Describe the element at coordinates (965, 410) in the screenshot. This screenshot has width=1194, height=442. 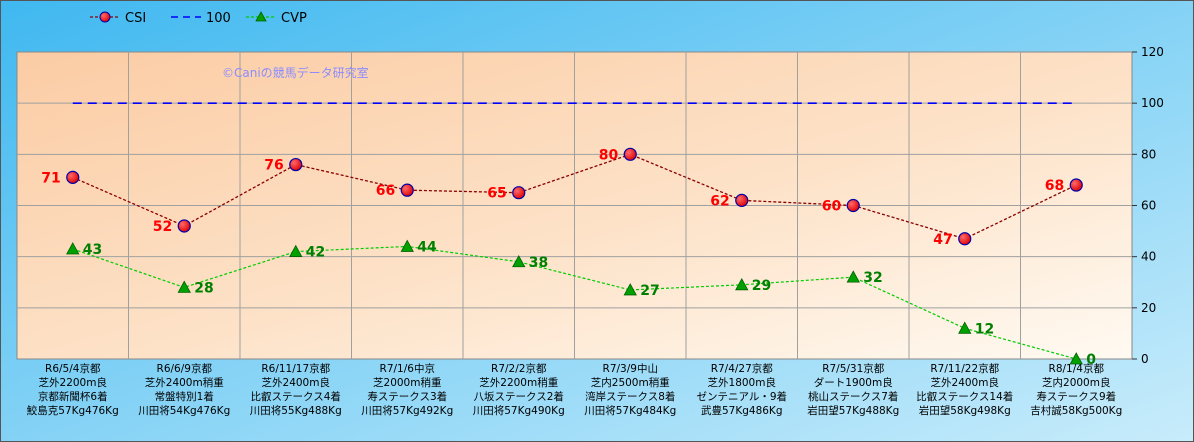
I see `x-category-line: 岩田望58Kg498Kg` at that location.